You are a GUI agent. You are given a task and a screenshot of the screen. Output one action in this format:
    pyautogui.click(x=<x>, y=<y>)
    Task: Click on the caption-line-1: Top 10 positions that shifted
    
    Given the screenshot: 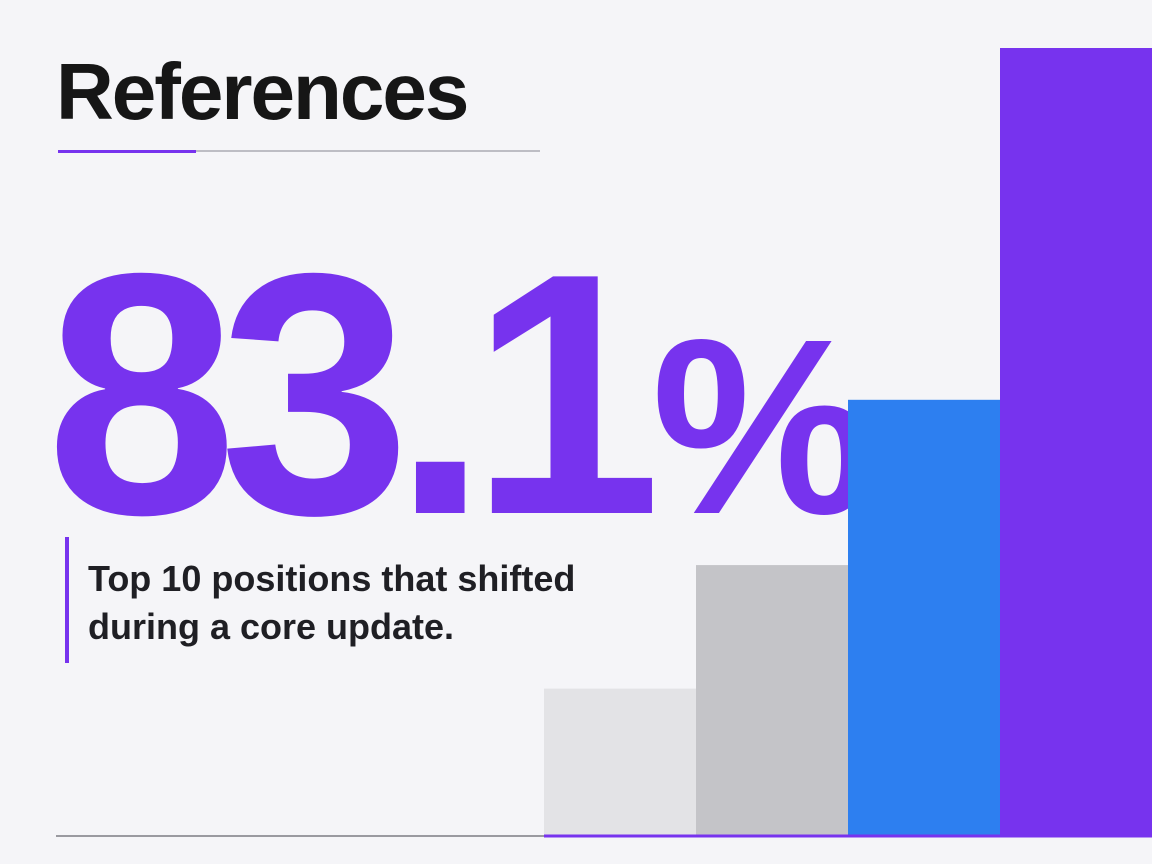 What is the action you would take?
    pyautogui.click(x=332, y=578)
    